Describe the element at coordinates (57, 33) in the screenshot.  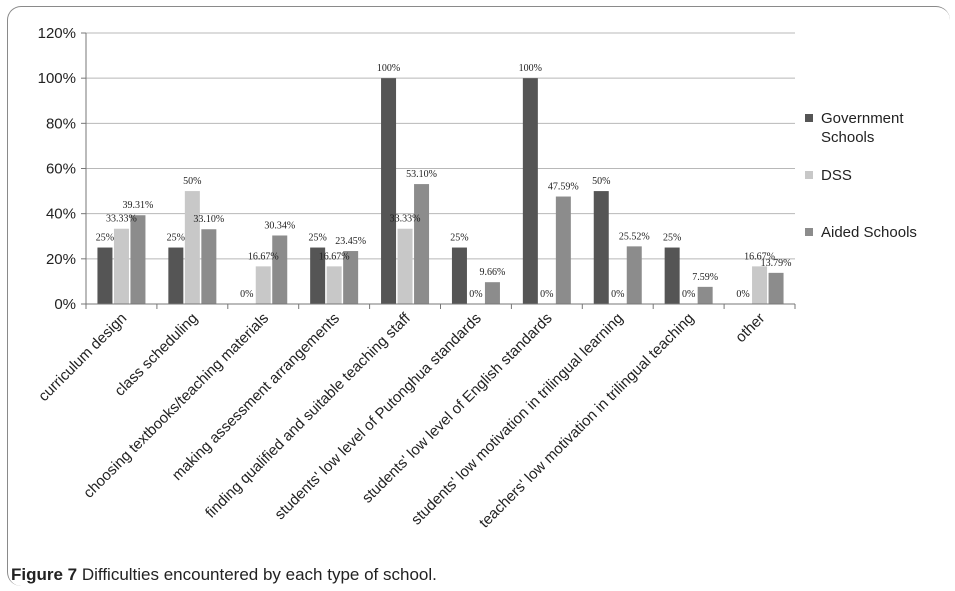
I see `y-tick-label: 120%` at that location.